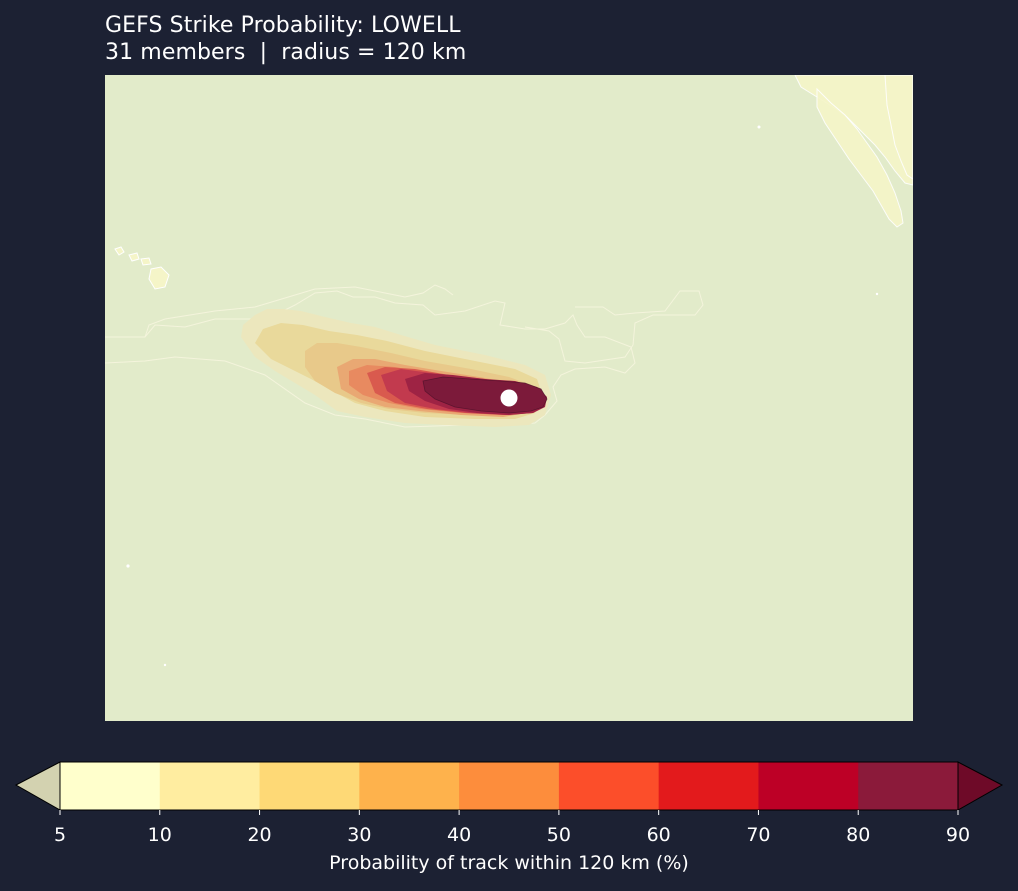 The width and height of the screenshot is (1018, 891). Describe the element at coordinates (958, 835) in the screenshot. I see `colorbar-tick-label: 90` at that location.